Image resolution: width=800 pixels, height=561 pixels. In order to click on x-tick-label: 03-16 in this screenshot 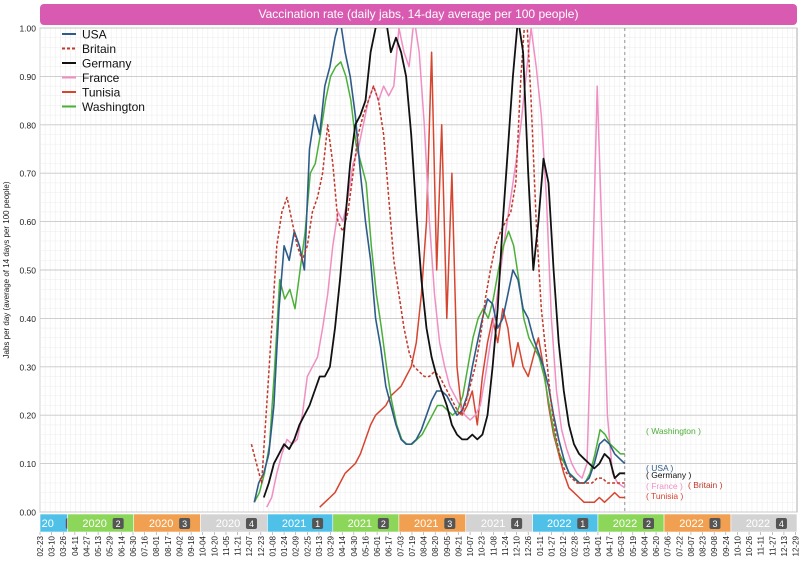, I will do `click(586, 545)`.